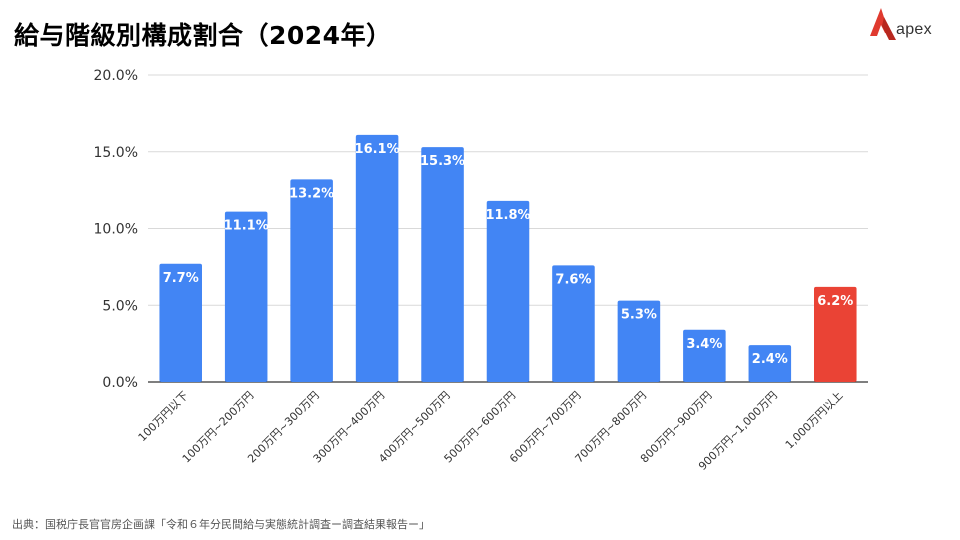 Image resolution: width=960 pixels, height=540 pixels. Describe the element at coordinates (163, 416) in the screenshot. I see `x-tick-label: 100万円以下` at that location.